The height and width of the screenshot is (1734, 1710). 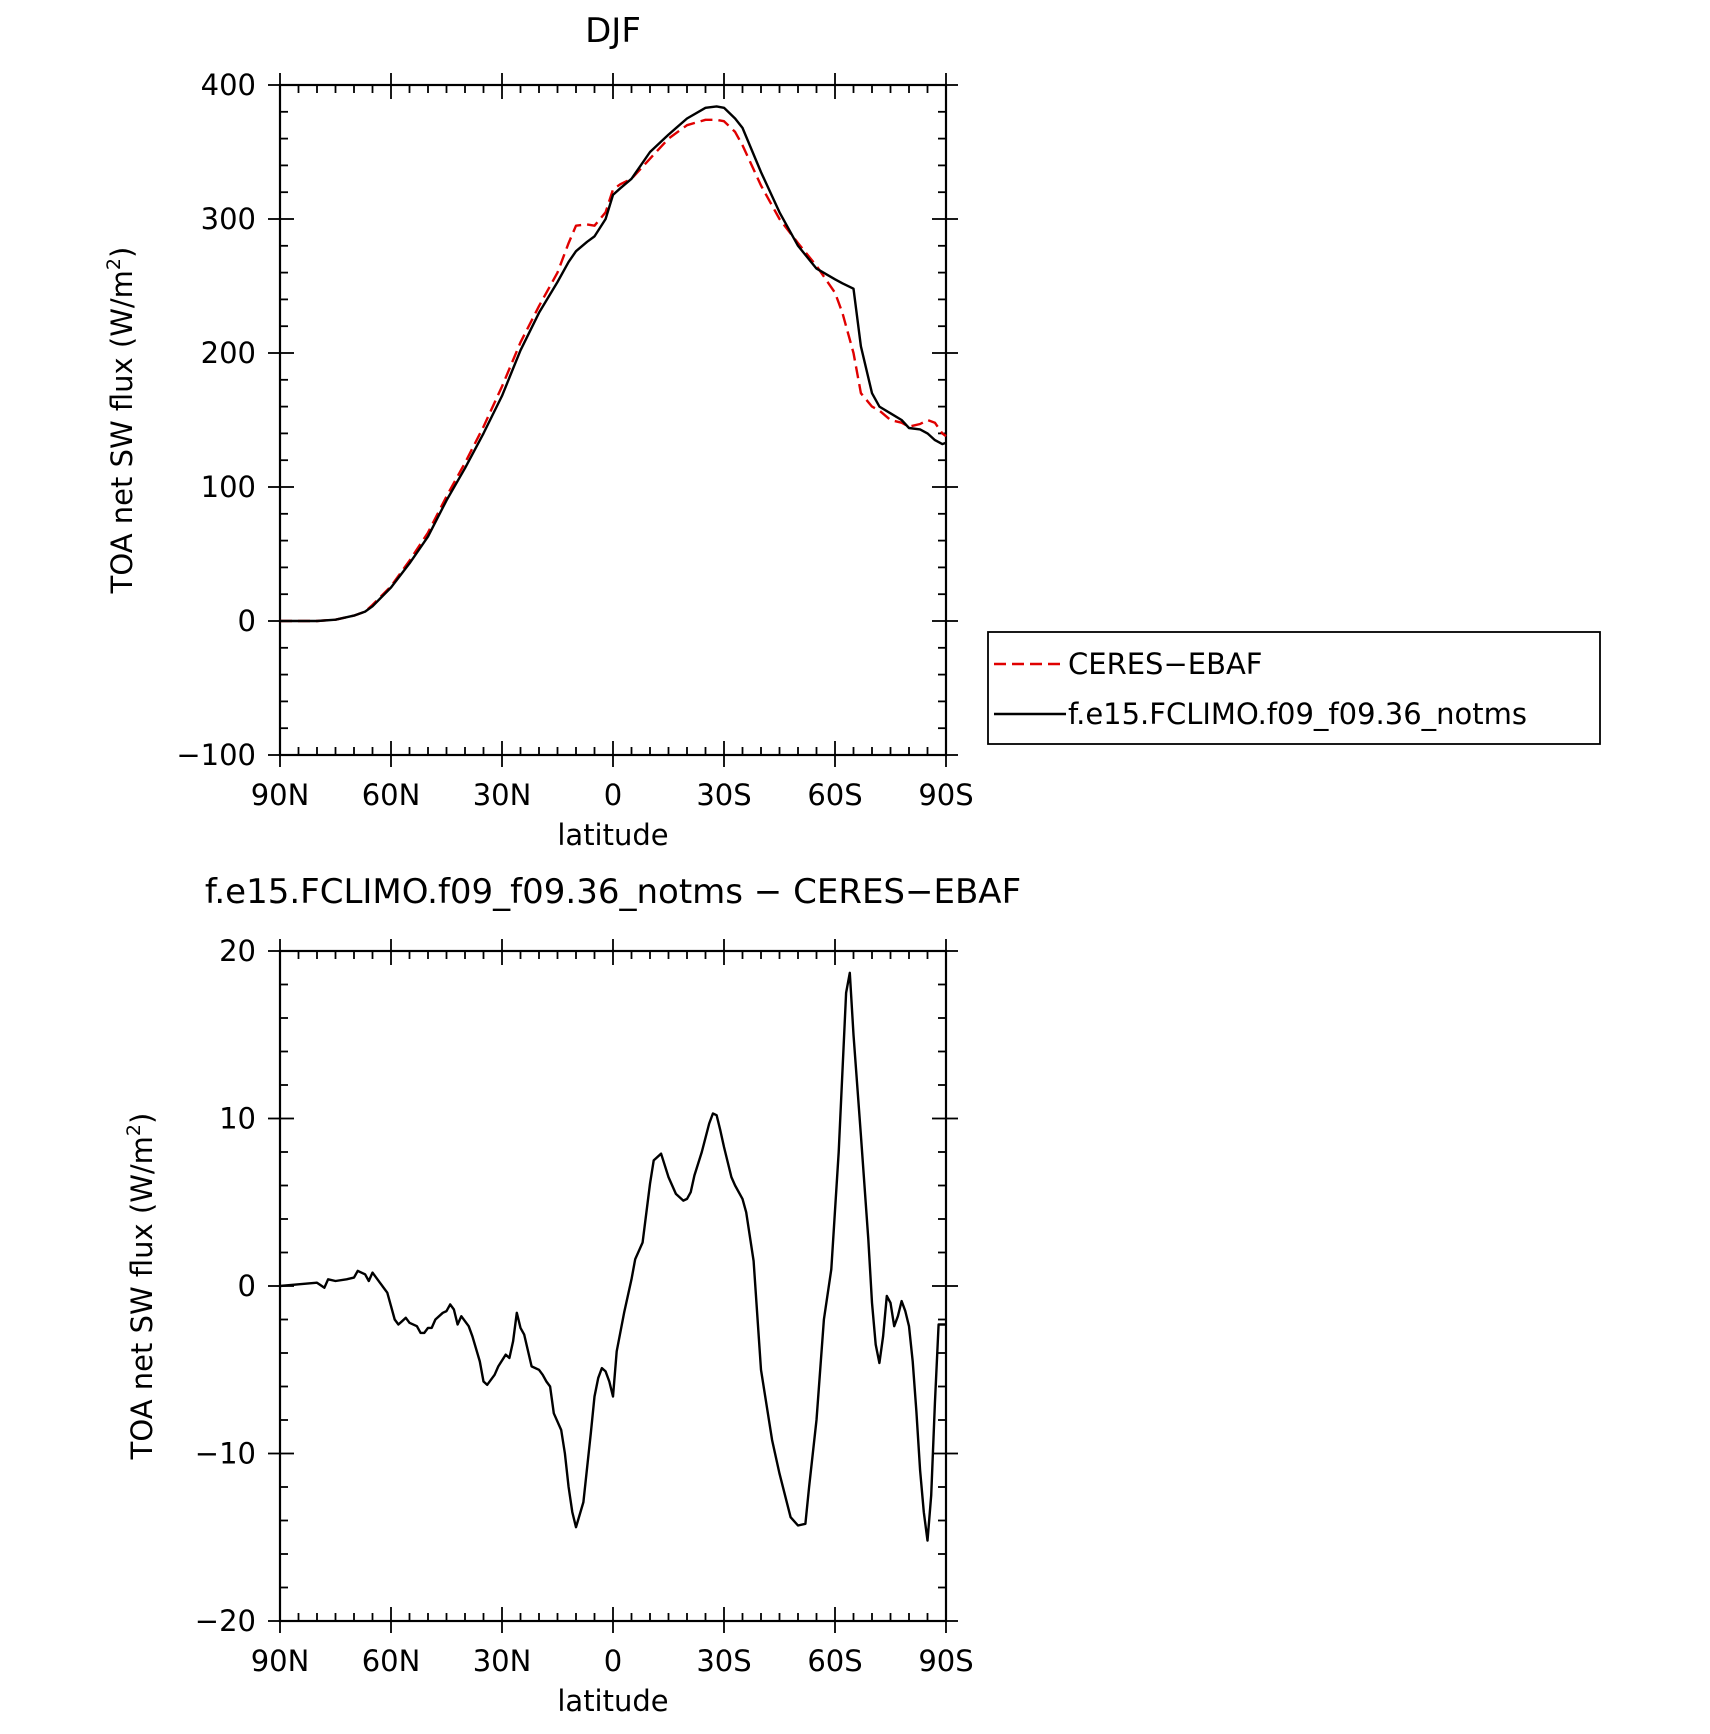 What do you see at coordinates (228, 85) in the screenshot?
I see `y-tick-label: 400` at bounding box center [228, 85].